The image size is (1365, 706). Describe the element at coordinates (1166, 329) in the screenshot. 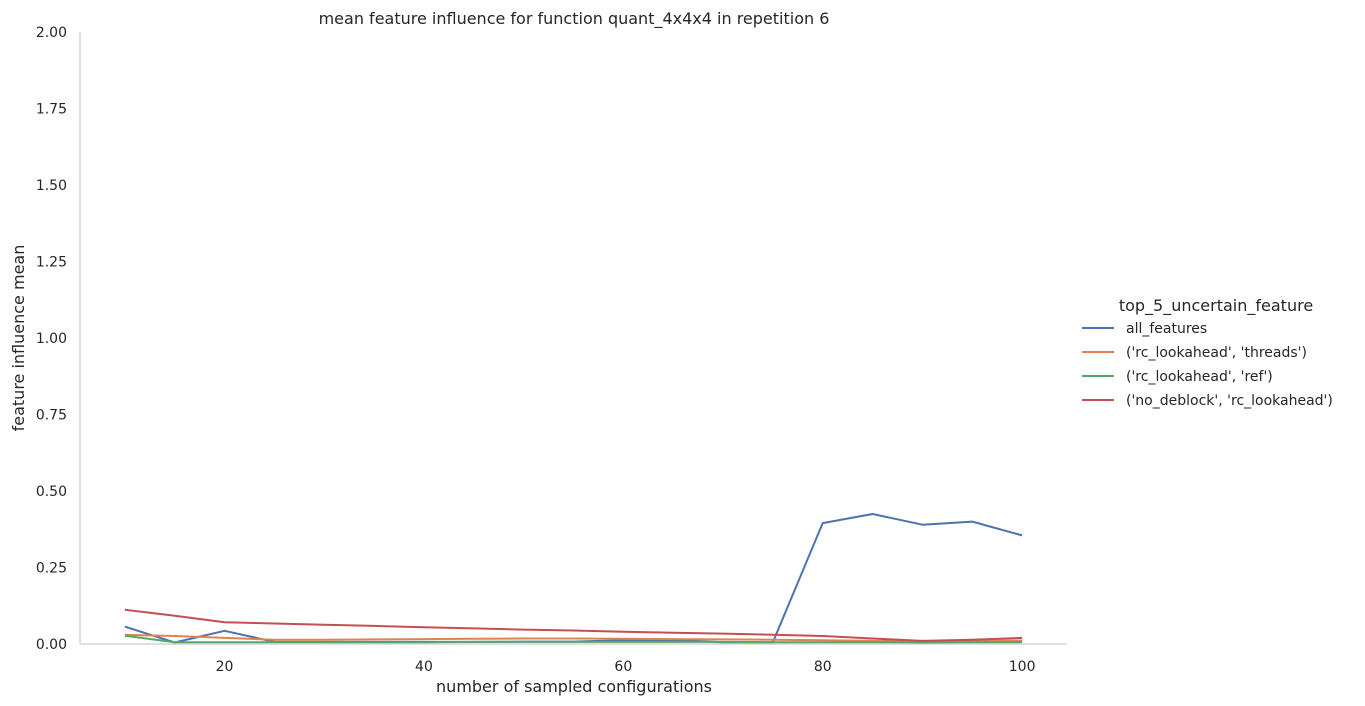

I see `legend-label: all_features` at that location.